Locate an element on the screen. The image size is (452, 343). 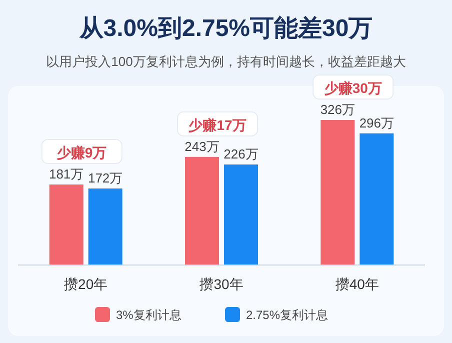
data-label: 326万 is located at coordinates (338, 109).